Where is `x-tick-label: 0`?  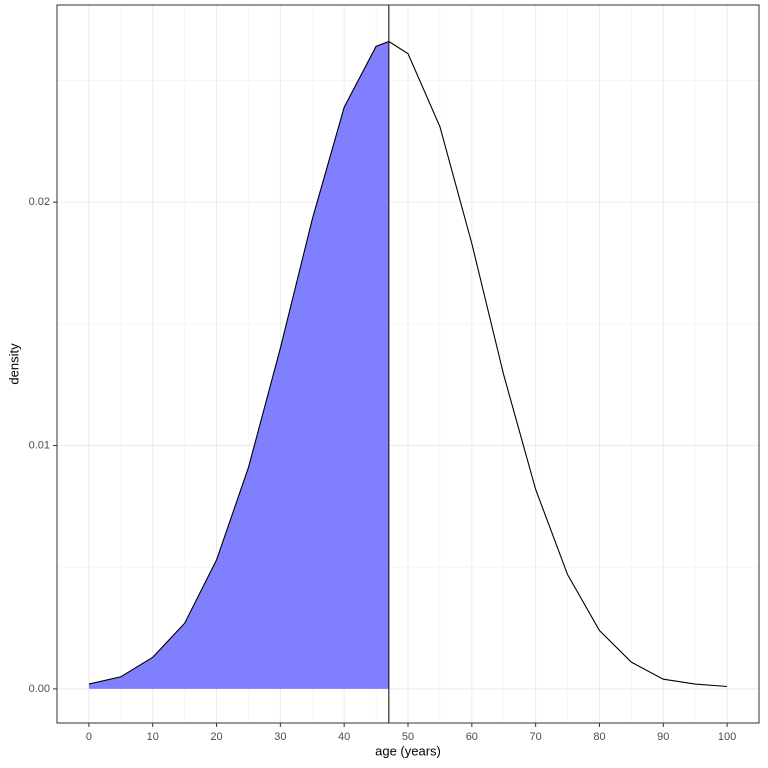 x-tick-label: 0 is located at coordinates (89, 737).